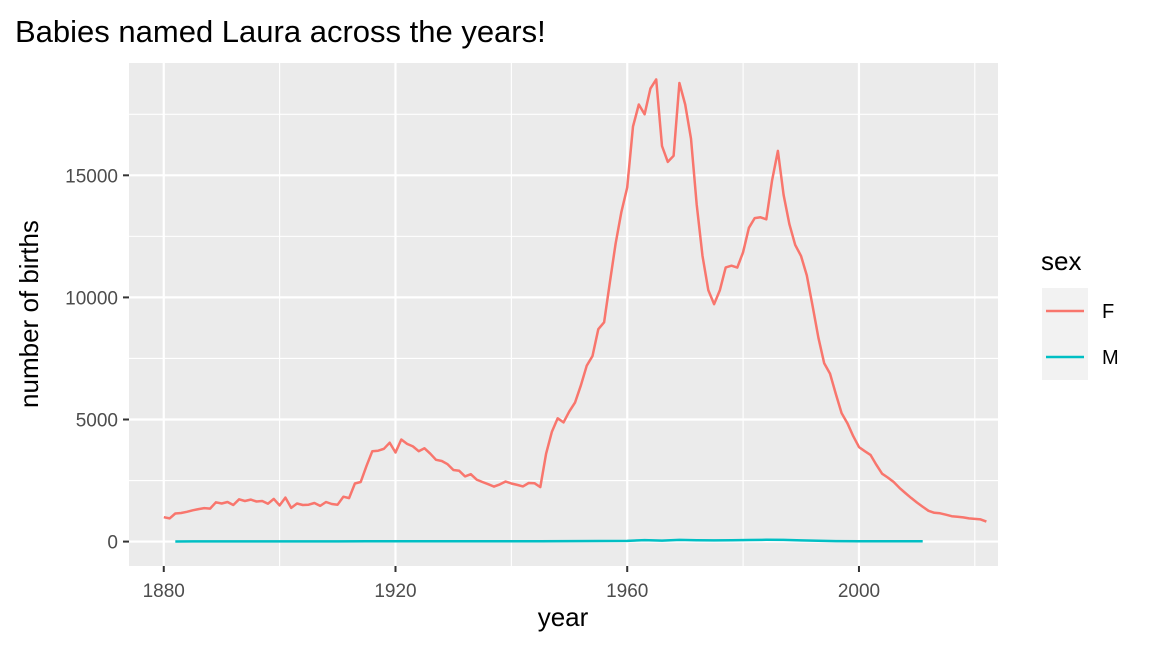 The image size is (1152, 648). Describe the element at coordinates (627, 591) in the screenshot. I see `x-tick-label: 1960` at that location.